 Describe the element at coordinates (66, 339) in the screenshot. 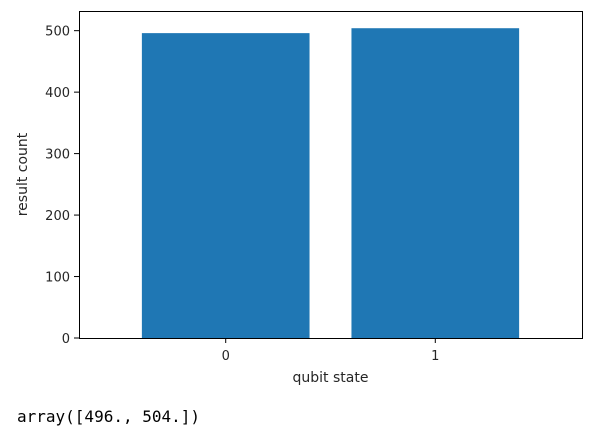

I see `y-tick-label: 0` at that location.